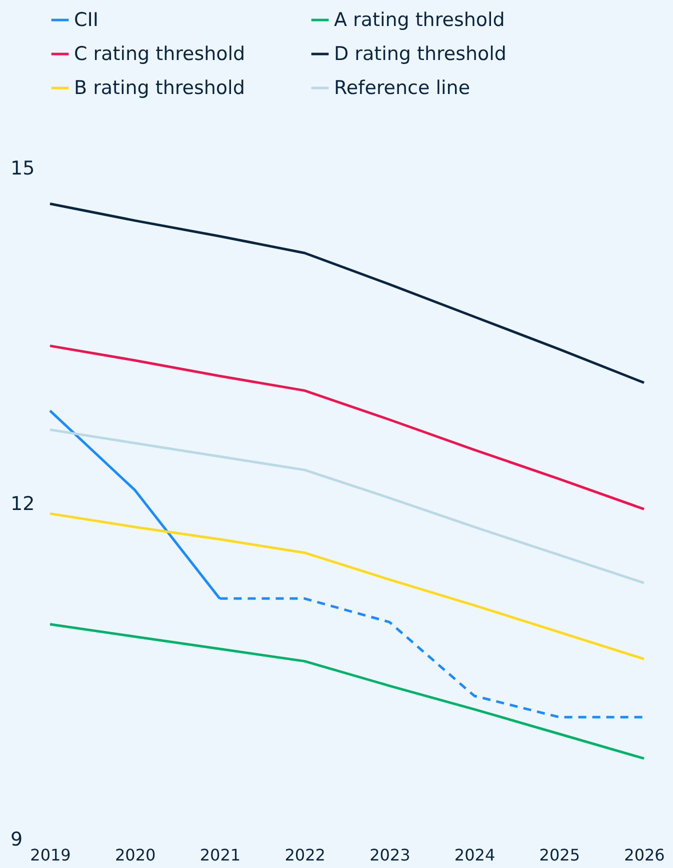 The width and height of the screenshot is (673, 868). I want to click on x-tick-label: 2019, so click(50, 855).